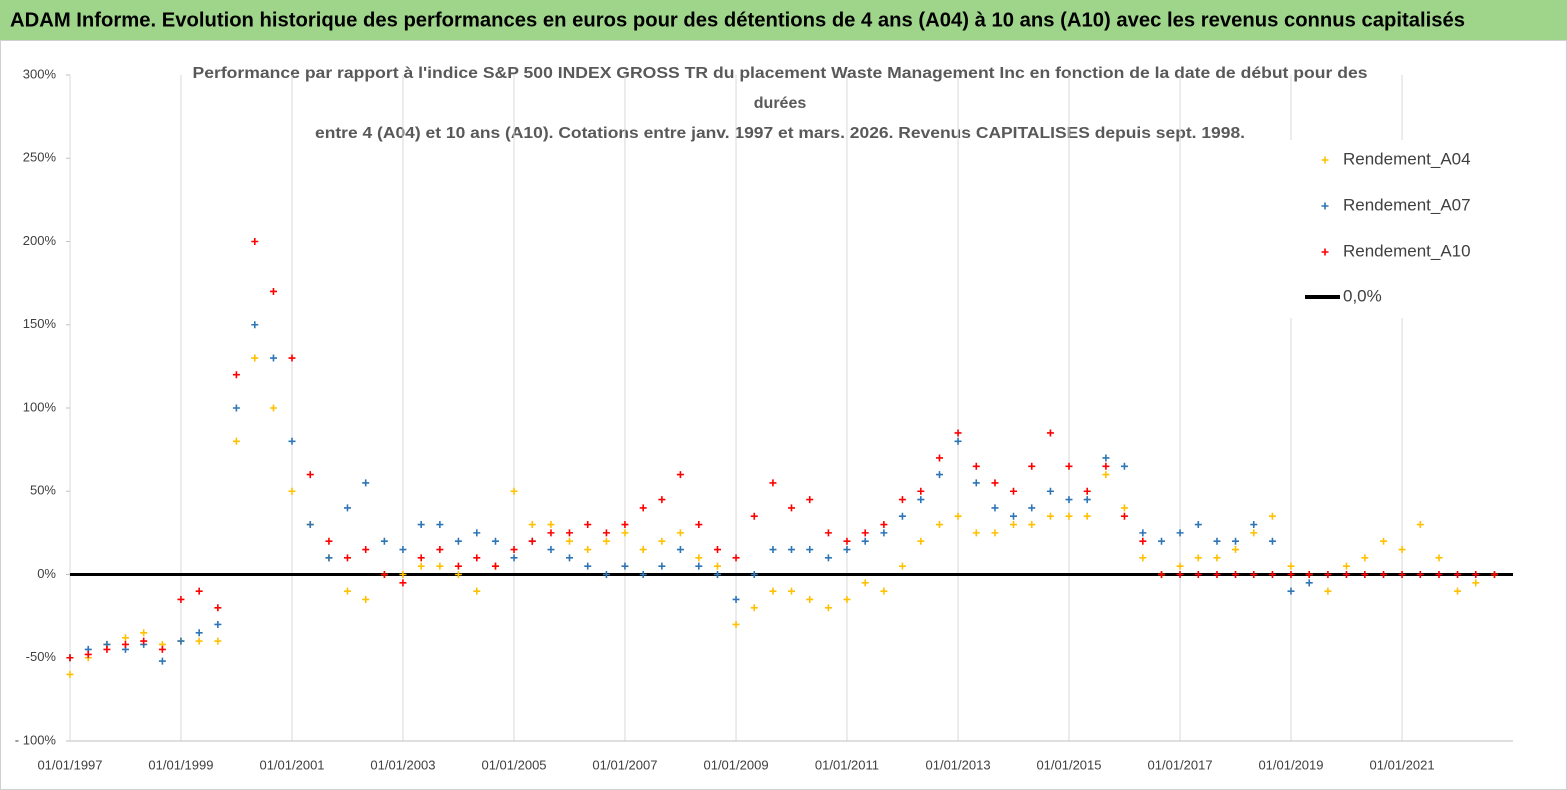 The image size is (1567, 790). Describe the element at coordinates (40, 73) in the screenshot. I see `y-tick-label: 300%` at that location.